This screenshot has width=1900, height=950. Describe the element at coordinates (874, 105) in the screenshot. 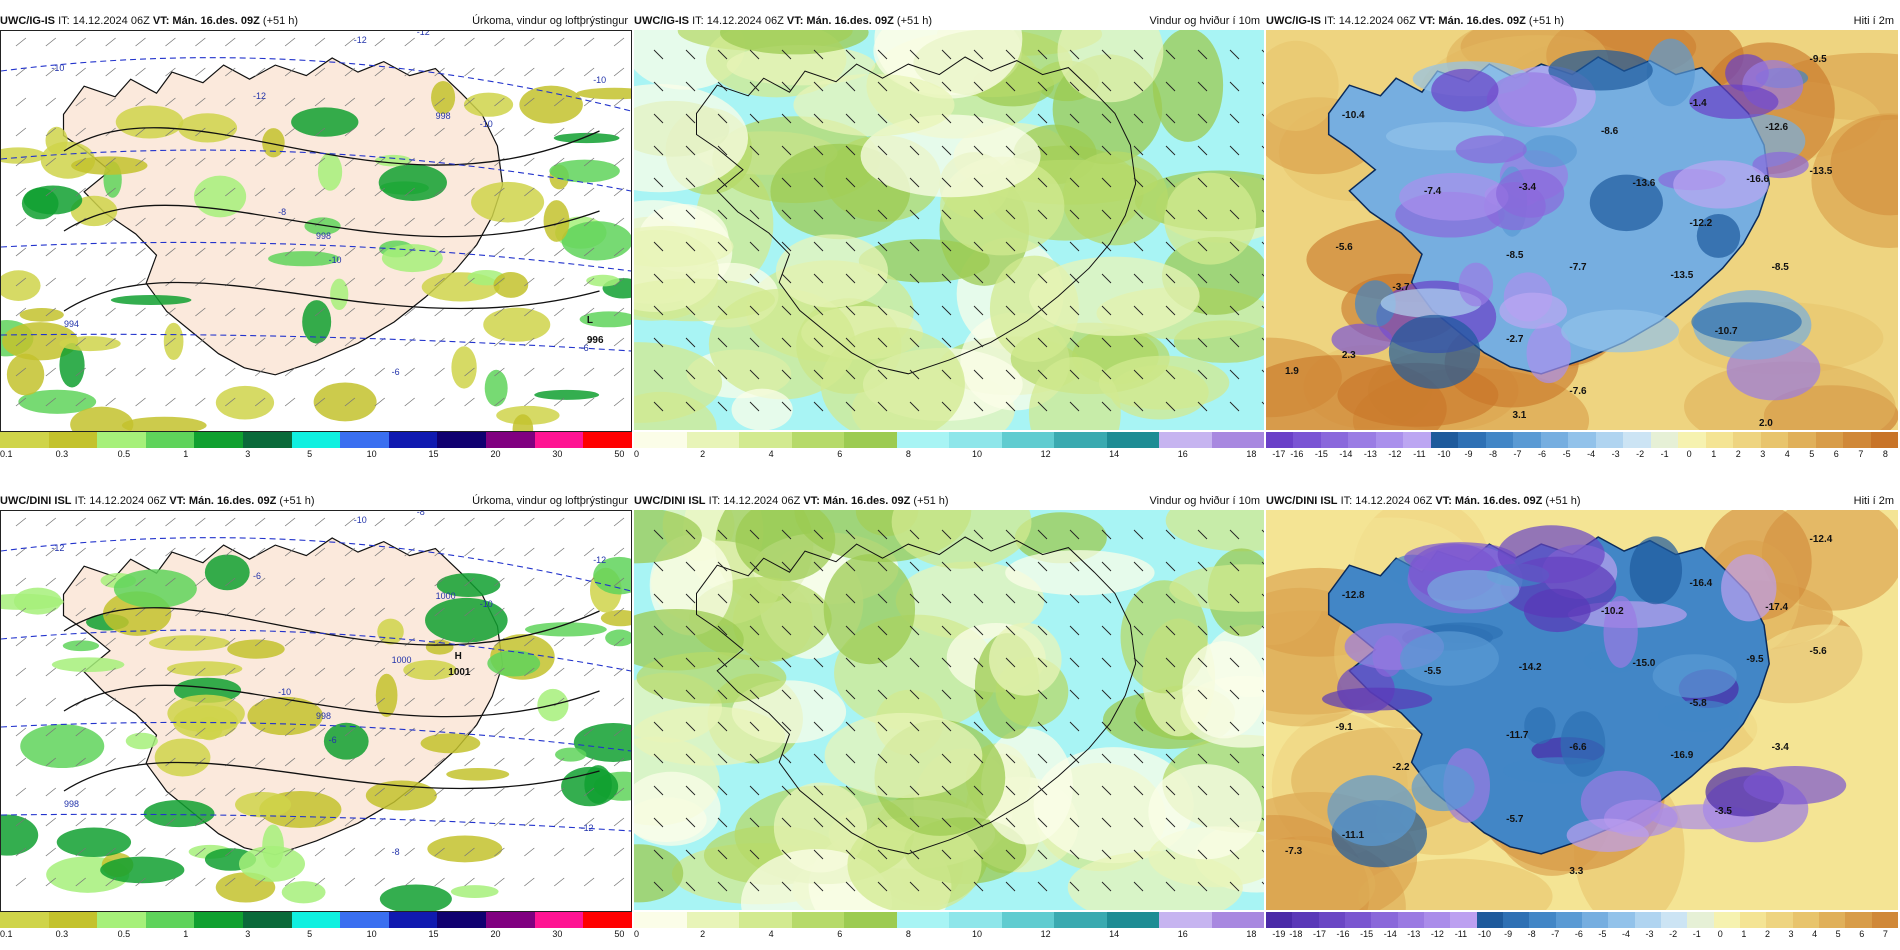

I see `wind-speed-area` at that location.